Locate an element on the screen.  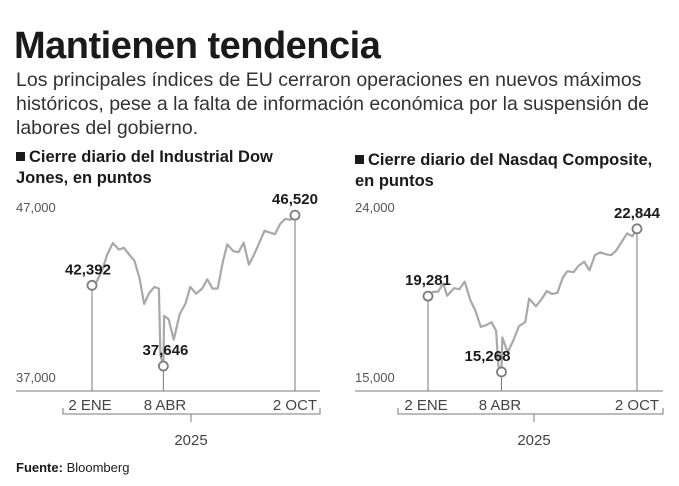
source-value: Bloomberg is located at coordinates (98, 467).